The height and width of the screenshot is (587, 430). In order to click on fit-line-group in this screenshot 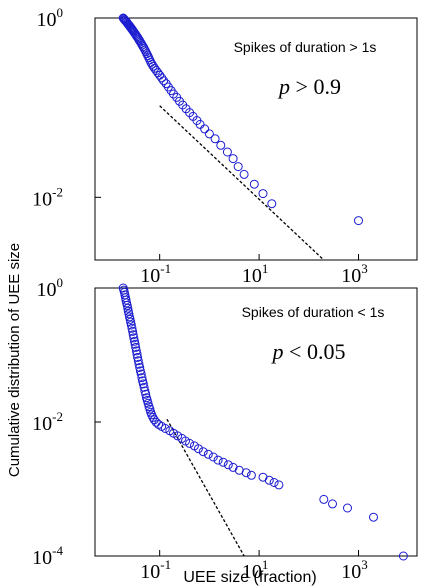, I will do `click(242, 183)`.